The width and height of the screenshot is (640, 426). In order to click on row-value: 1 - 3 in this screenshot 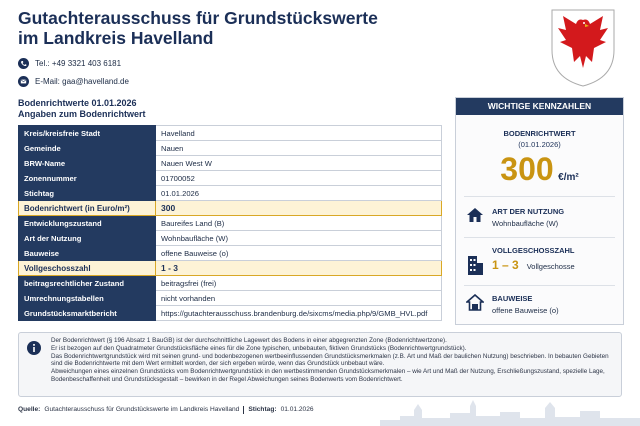, I will do `click(298, 268)`.